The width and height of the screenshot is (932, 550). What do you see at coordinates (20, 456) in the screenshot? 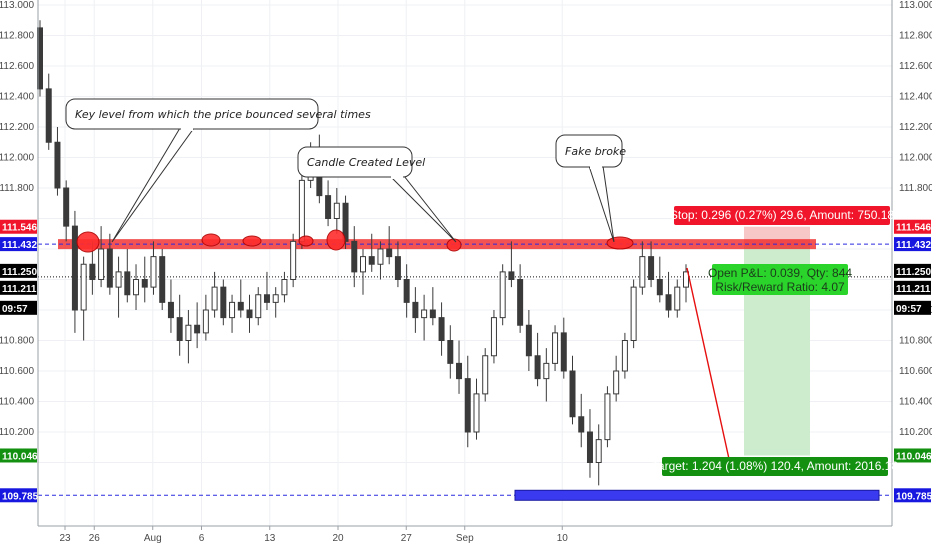
I see `target-price-tag-left-text: 110.046` at bounding box center [20, 456].